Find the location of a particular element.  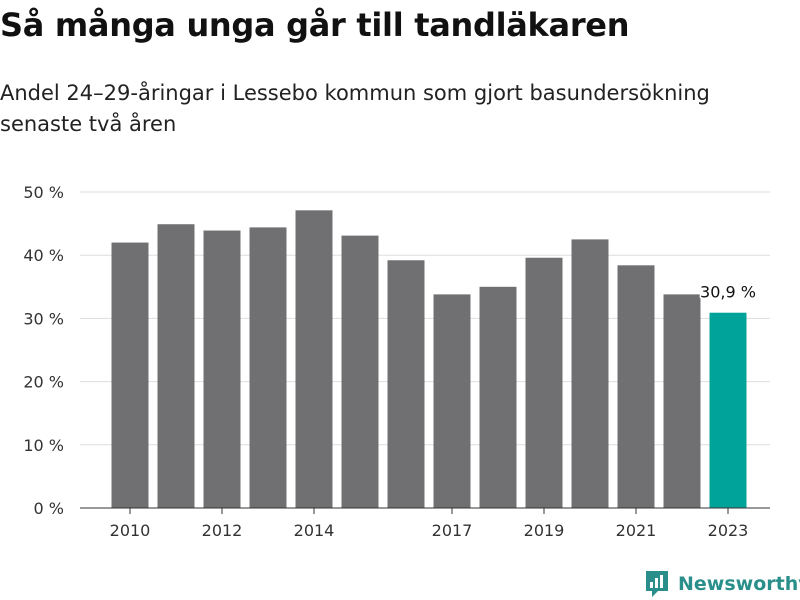

x-tick-label: 2014 is located at coordinates (314, 530).